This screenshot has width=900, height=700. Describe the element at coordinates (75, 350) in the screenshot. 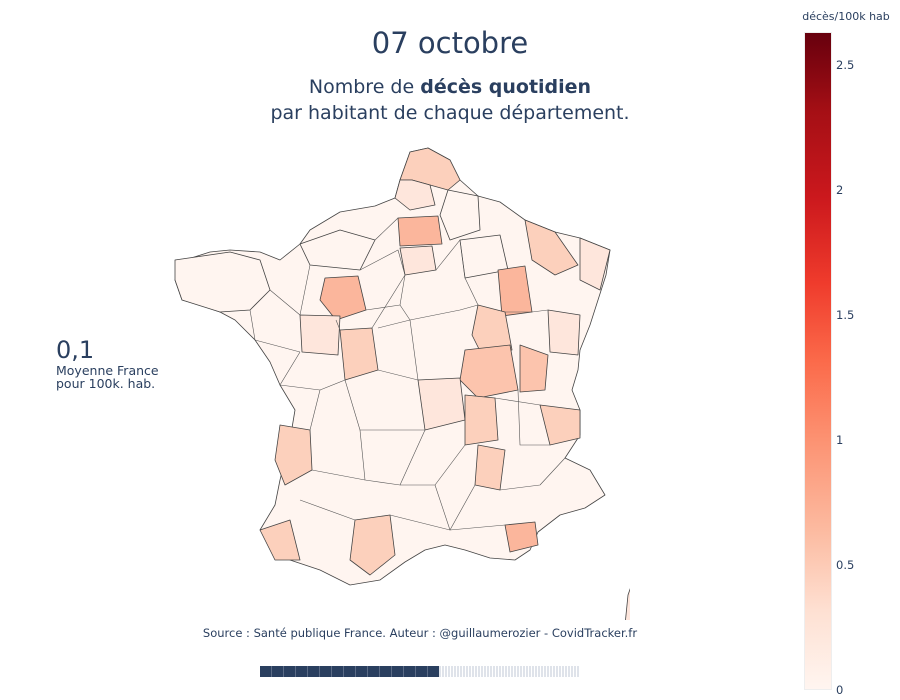

I see `average-value: 0,1` at that location.